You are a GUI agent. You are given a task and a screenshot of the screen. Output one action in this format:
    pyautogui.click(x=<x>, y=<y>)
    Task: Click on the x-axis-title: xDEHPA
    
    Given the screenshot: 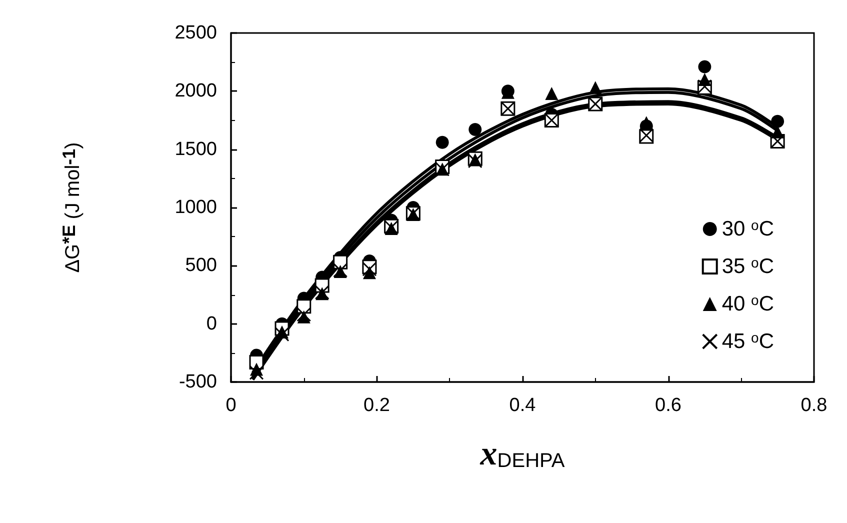 What is the action you would take?
    pyautogui.click(x=522, y=454)
    